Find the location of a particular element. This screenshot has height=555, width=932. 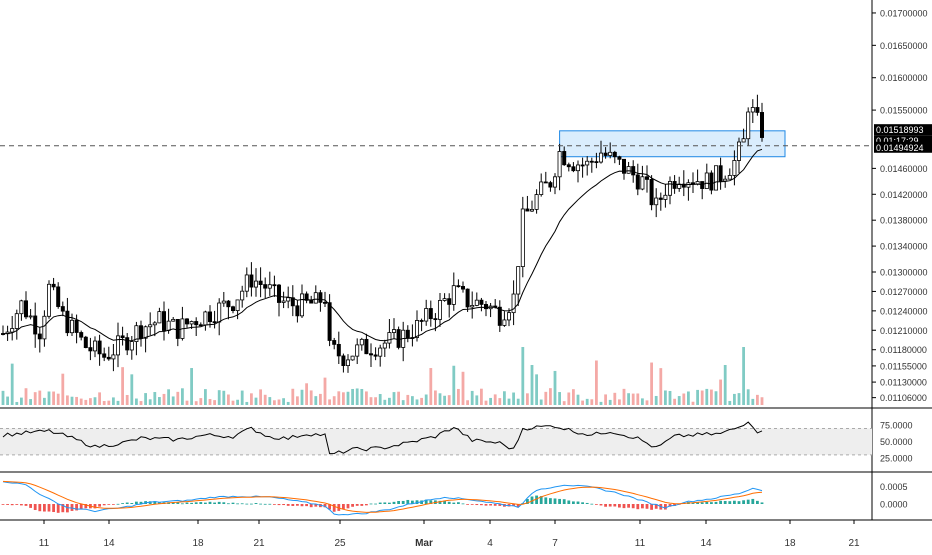

macd-tick-label: 0.0000 is located at coordinates (894, 505).